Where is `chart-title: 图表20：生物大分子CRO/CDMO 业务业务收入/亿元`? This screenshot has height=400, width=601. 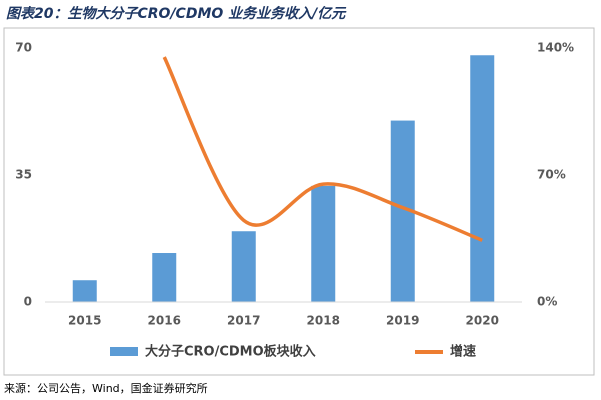
chart-title: 图表20：生物大分子CRO/CDMO 业务业务收入/亿元 is located at coordinates (176, 13).